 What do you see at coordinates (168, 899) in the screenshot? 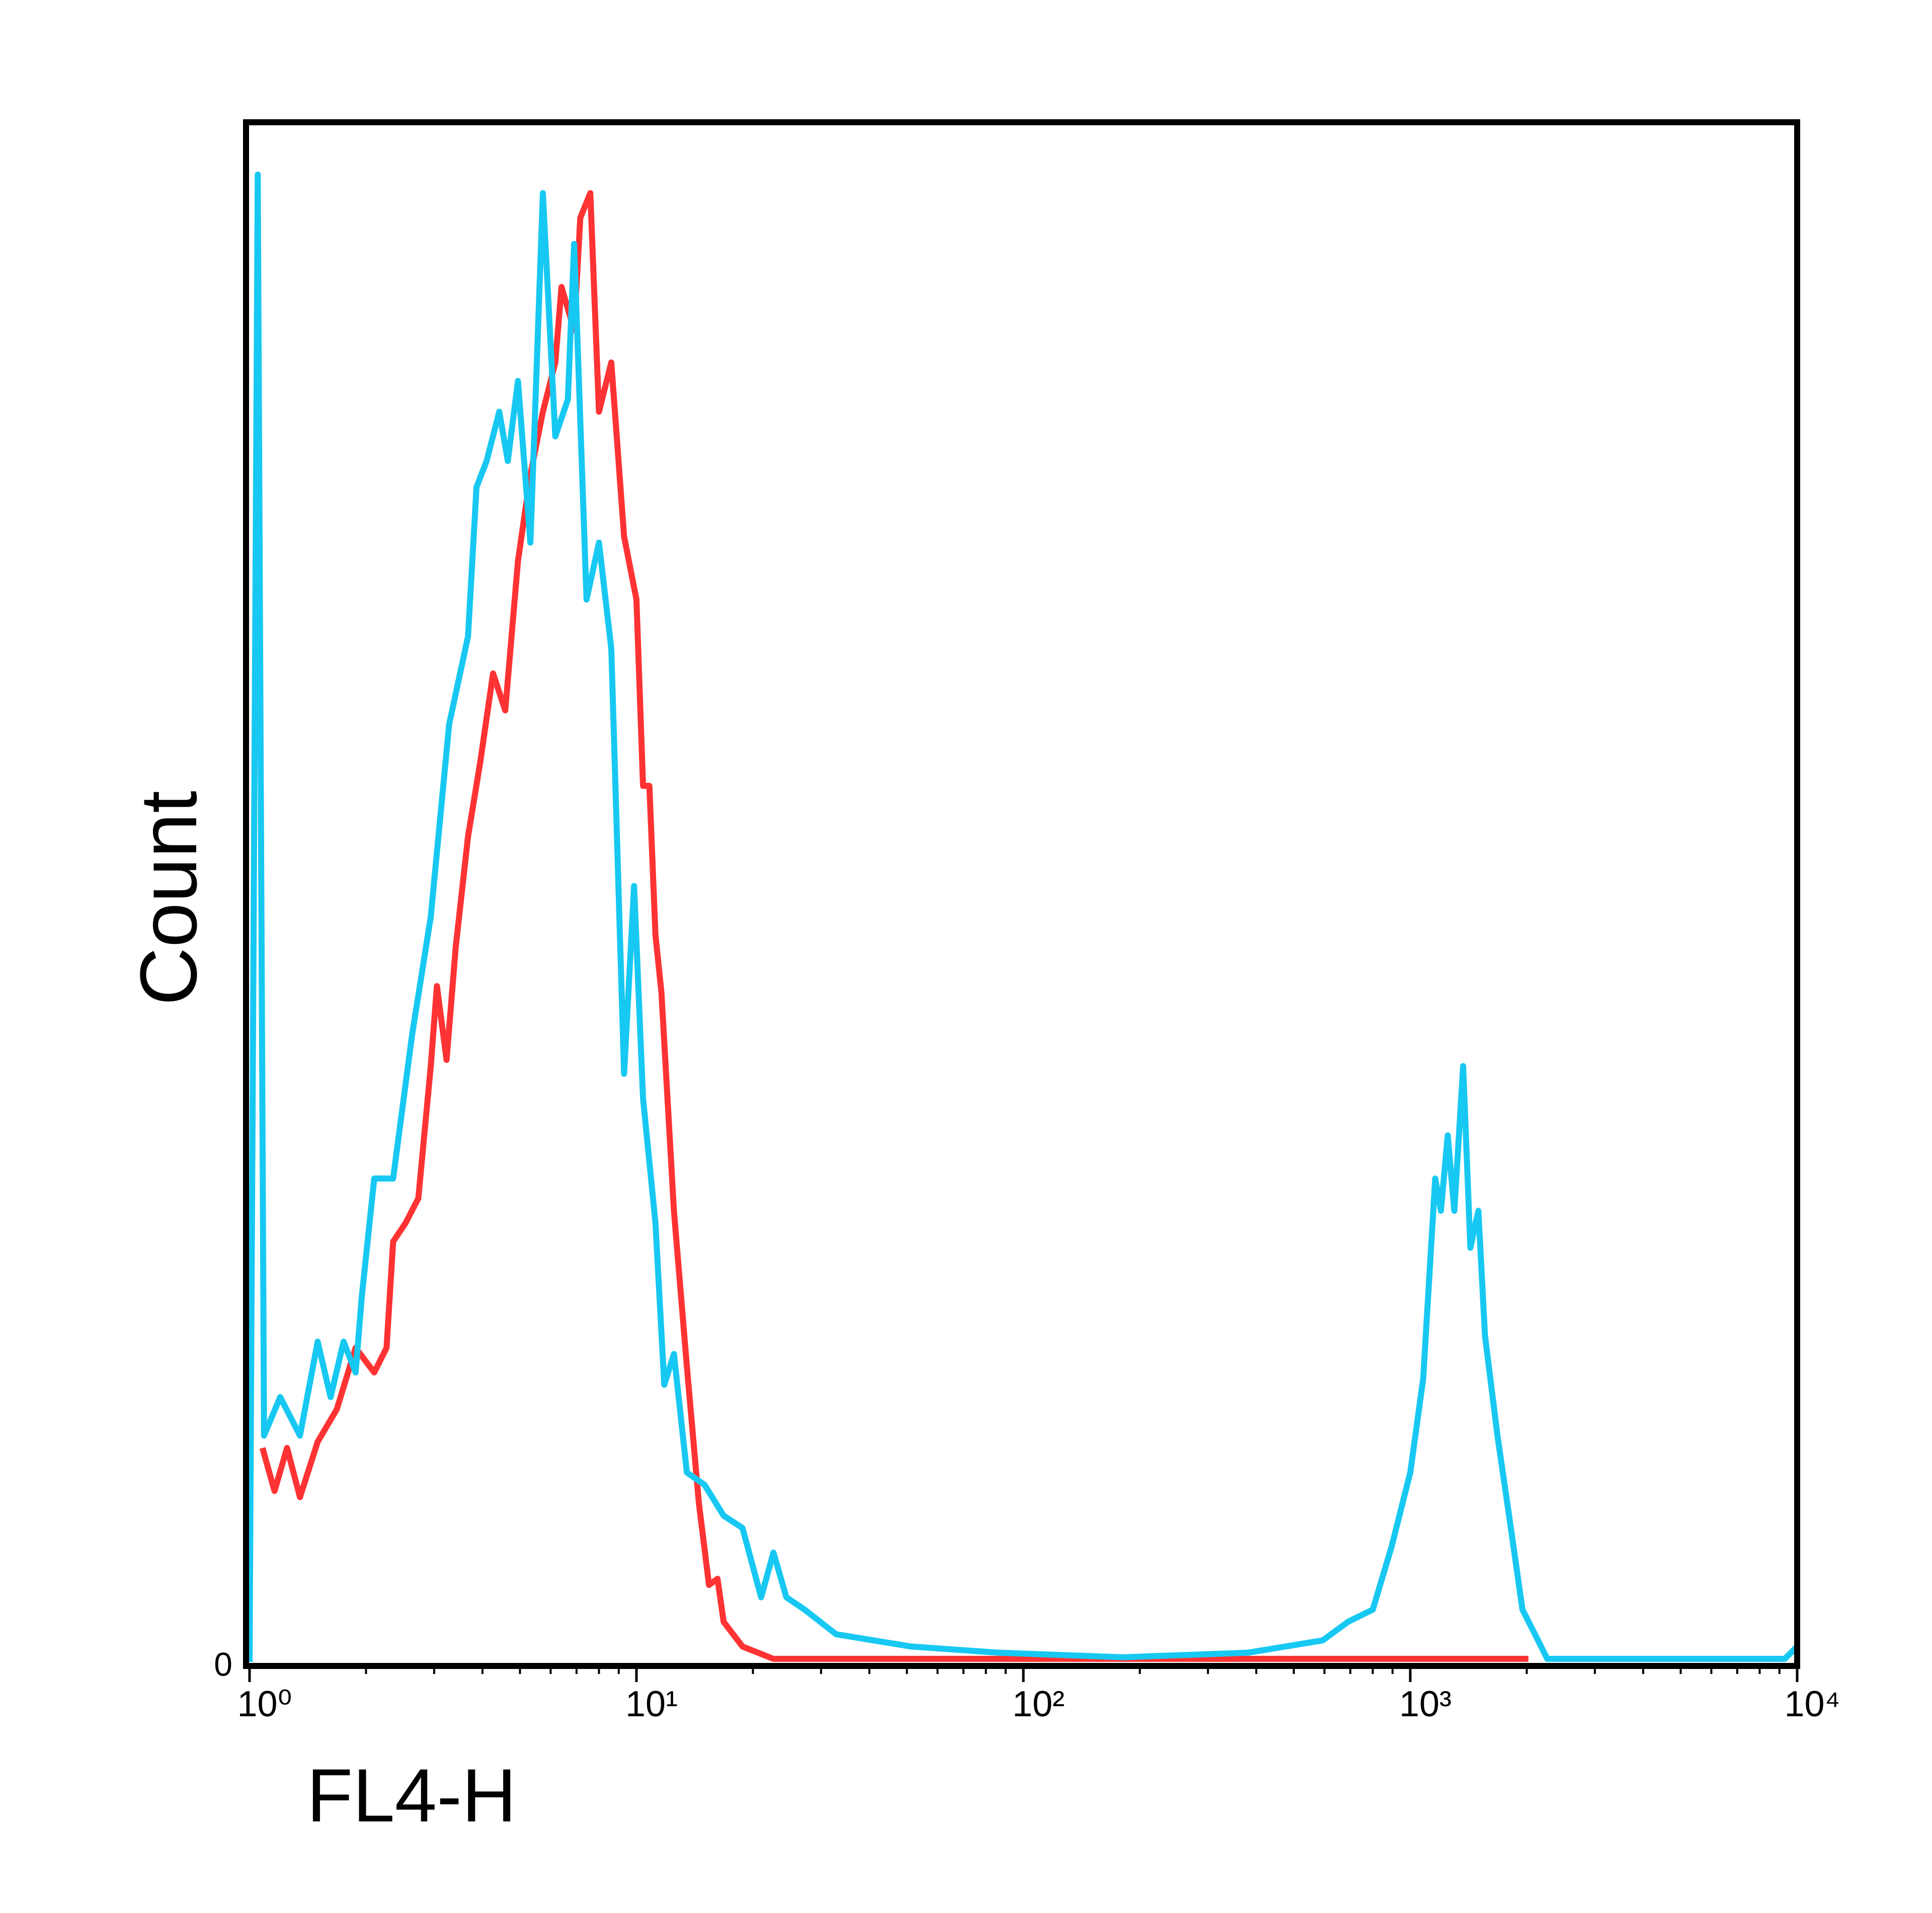
I see `y-axis-label: Count` at bounding box center [168, 899].